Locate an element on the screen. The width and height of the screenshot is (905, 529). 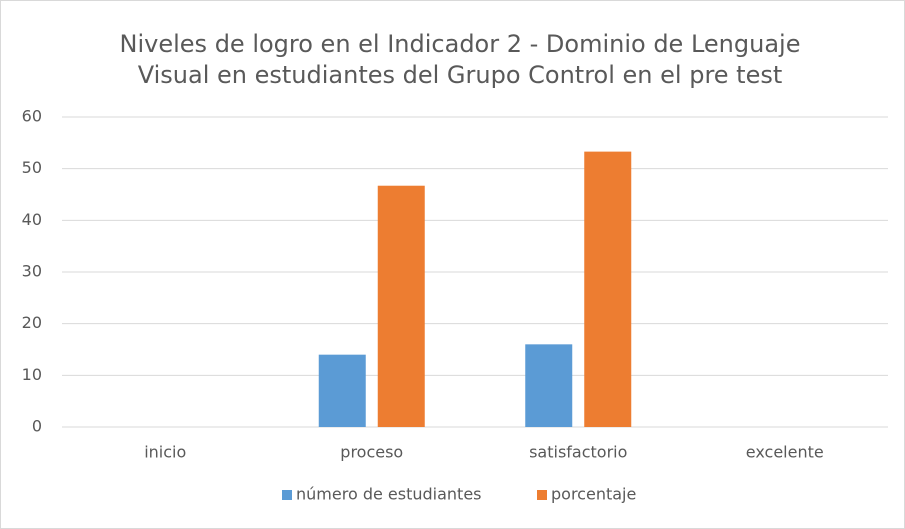
y-tick-label: 20 is located at coordinates (32, 322).